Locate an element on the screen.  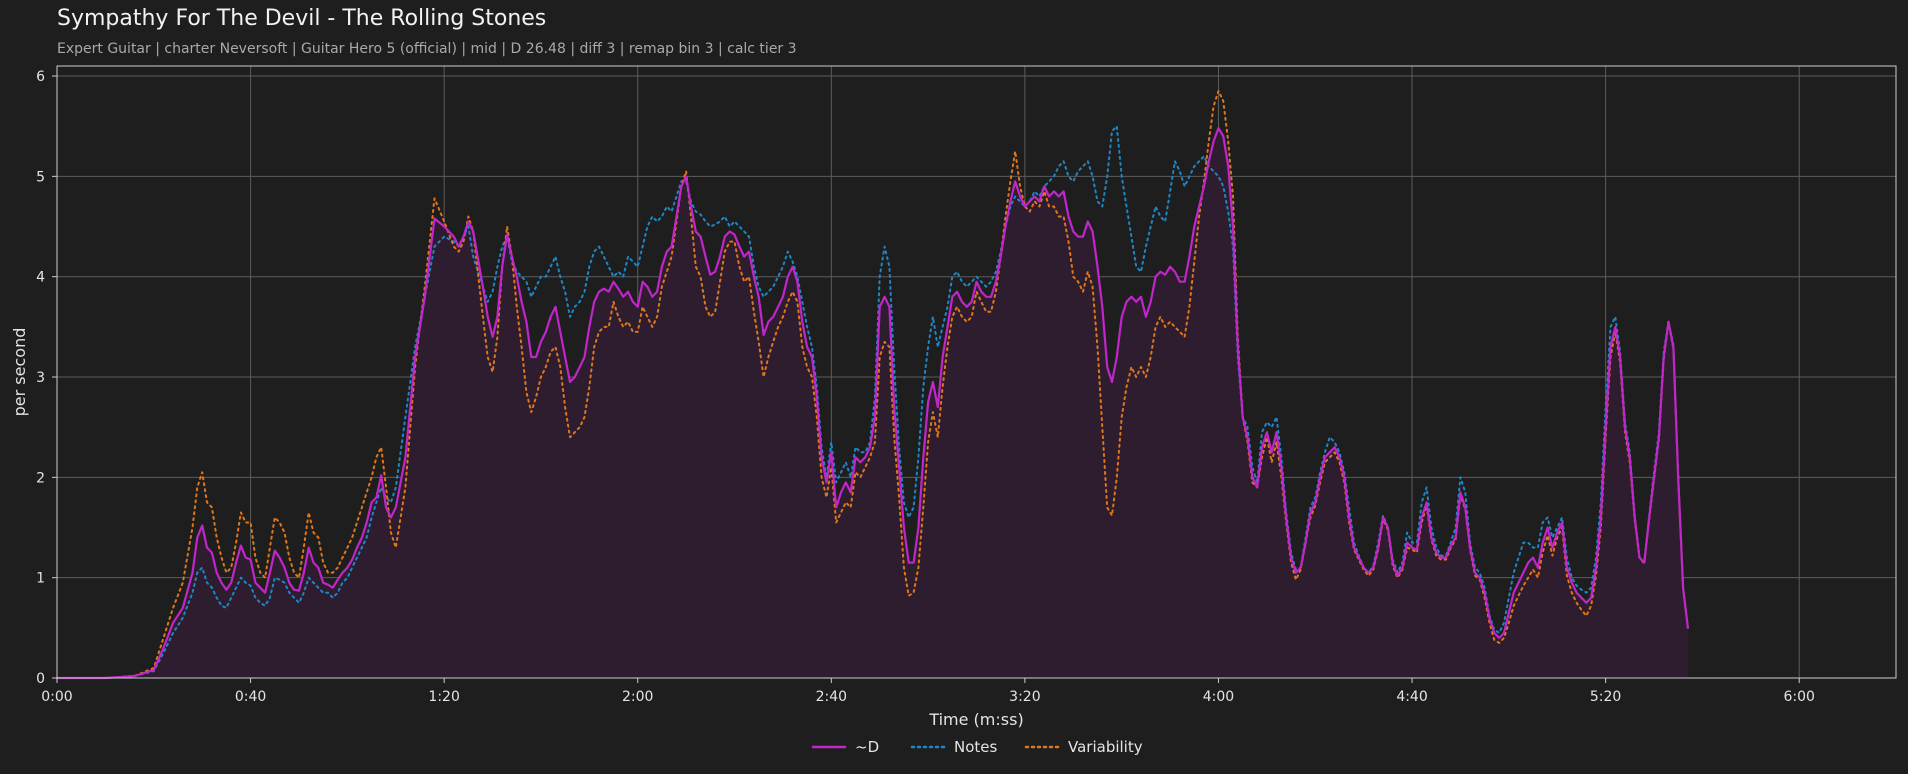
x-tick-label: 2:00 is located at coordinates (637, 697).